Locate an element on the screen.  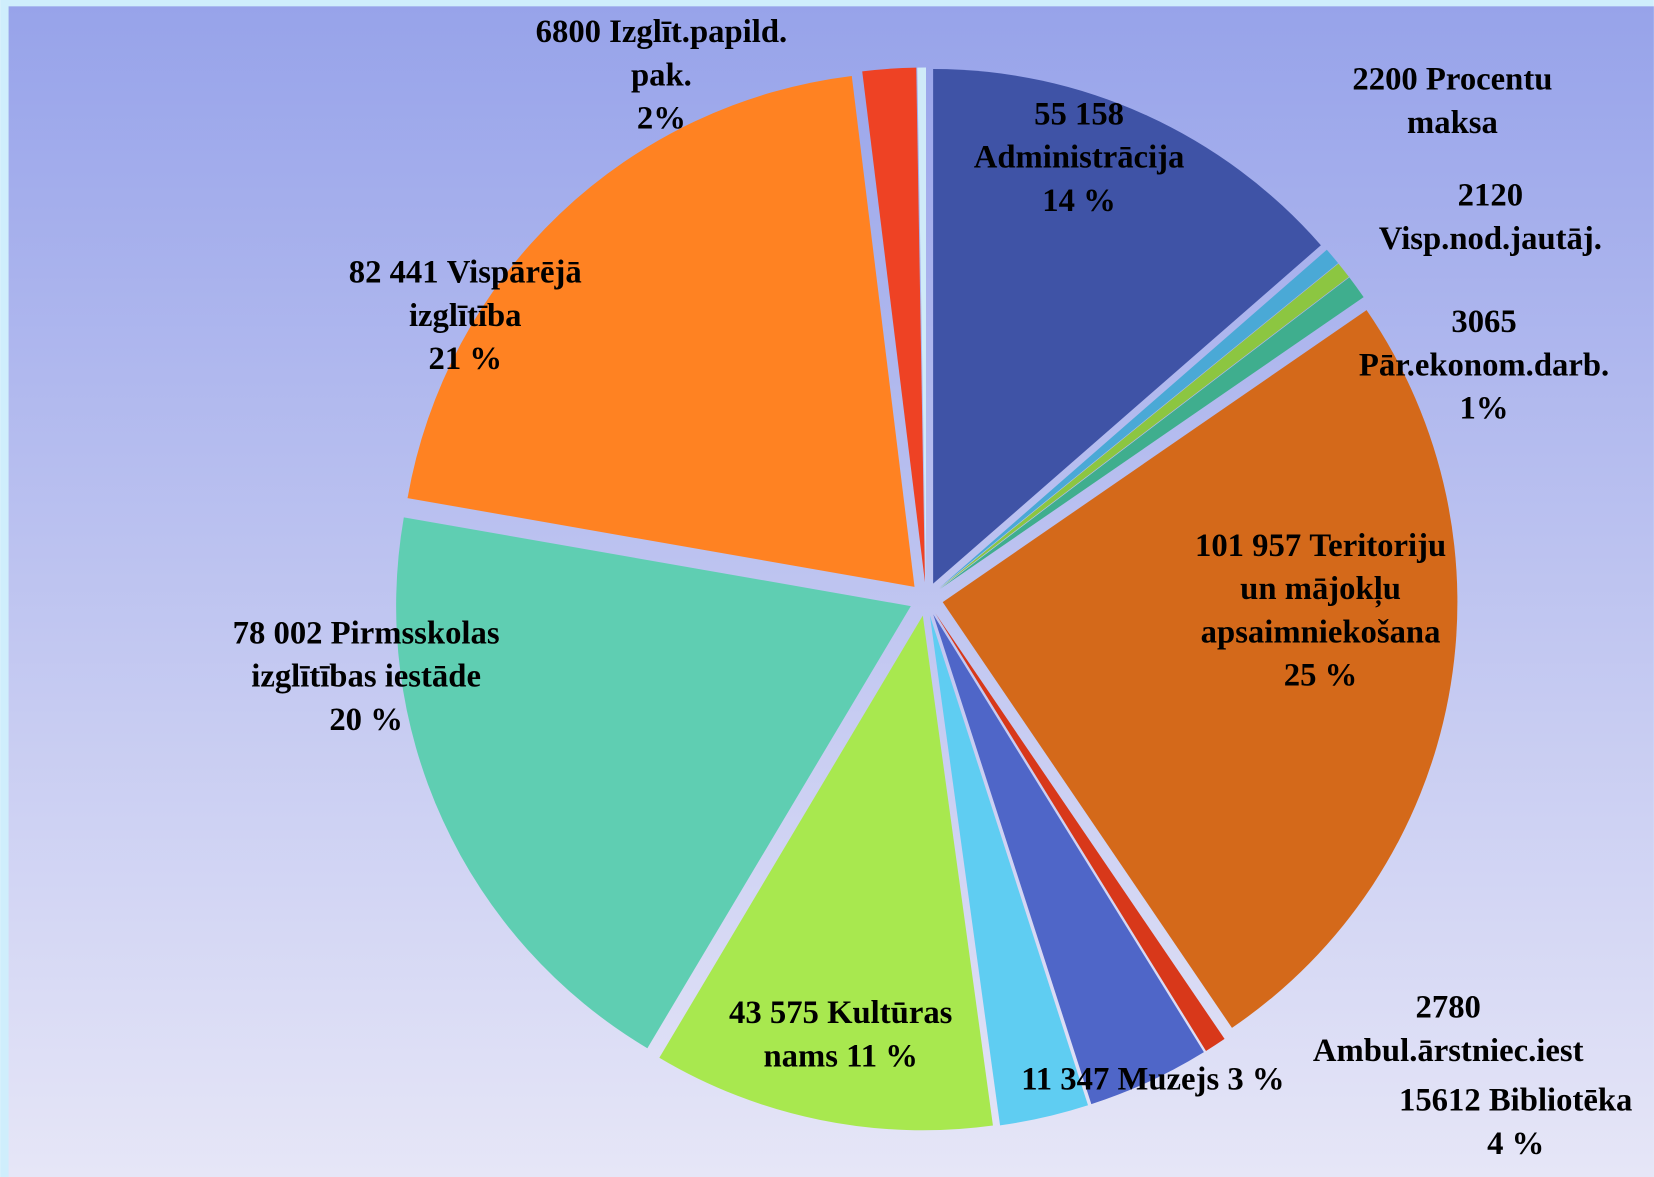
slice-label: 78 002 Pirmsskolas izglītības iestāde 20 % is located at coordinates (366, 676).